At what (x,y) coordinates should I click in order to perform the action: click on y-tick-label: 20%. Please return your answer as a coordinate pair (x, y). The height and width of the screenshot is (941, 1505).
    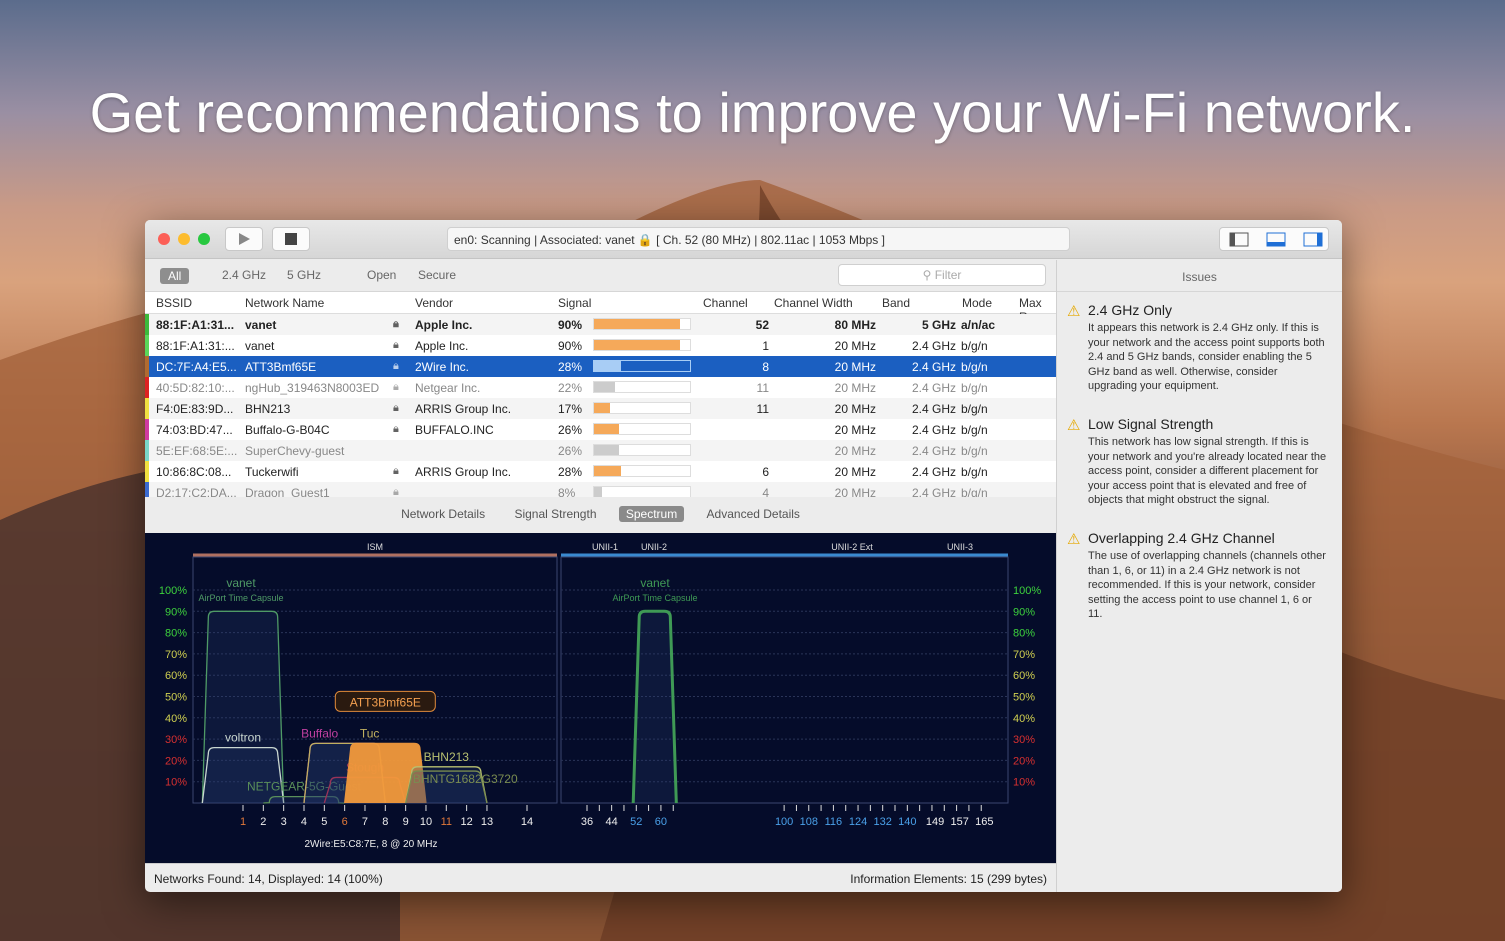
    Looking at the image, I should click on (1024, 761).